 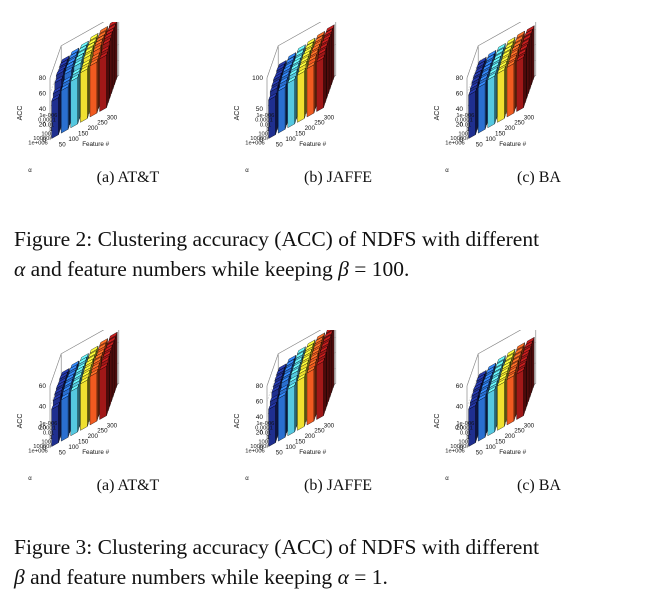 What do you see at coordinates (128, 177) in the screenshot?
I see `fig2-subcaption-a: (a) AT&T` at bounding box center [128, 177].